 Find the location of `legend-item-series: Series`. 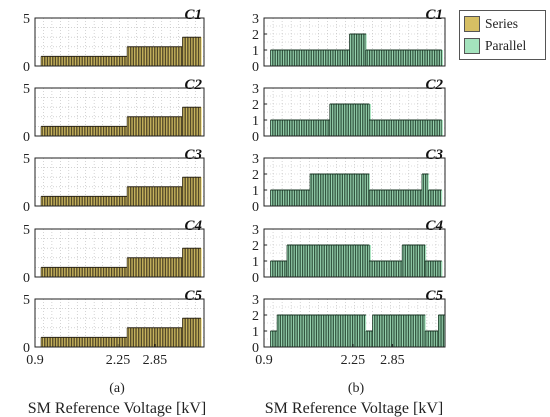

legend-item-series: Series is located at coordinates (503, 24).